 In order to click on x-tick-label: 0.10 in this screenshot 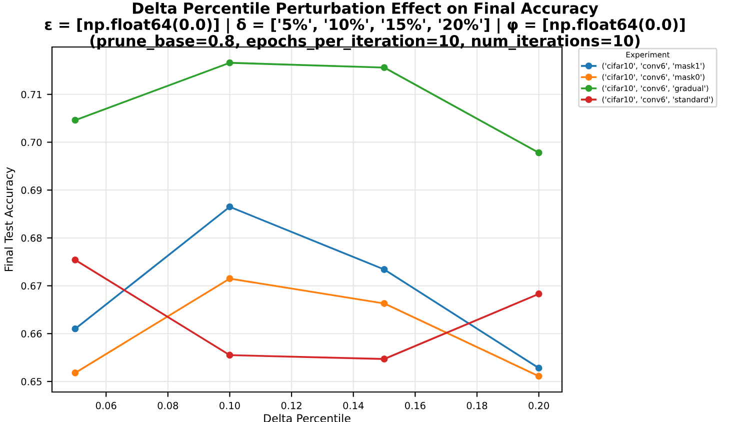, I will do `click(230, 406)`.